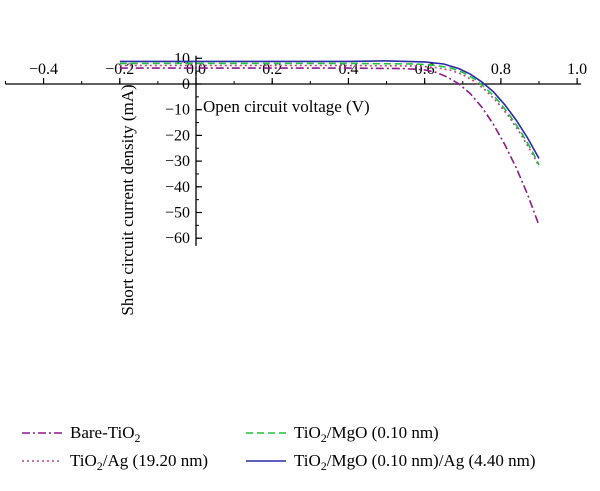 This screenshot has height=491, width=600. What do you see at coordinates (286, 106) in the screenshot?
I see `x-axis-label: Open circuit voltage (V)` at bounding box center [286, 106].